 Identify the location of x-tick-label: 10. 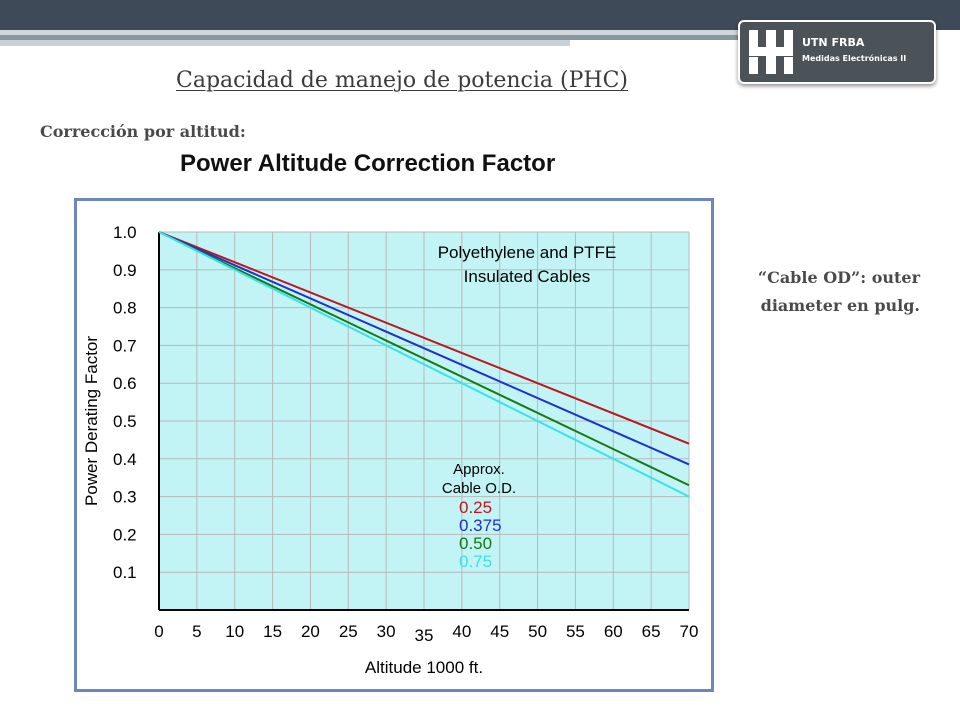
(234, 631).